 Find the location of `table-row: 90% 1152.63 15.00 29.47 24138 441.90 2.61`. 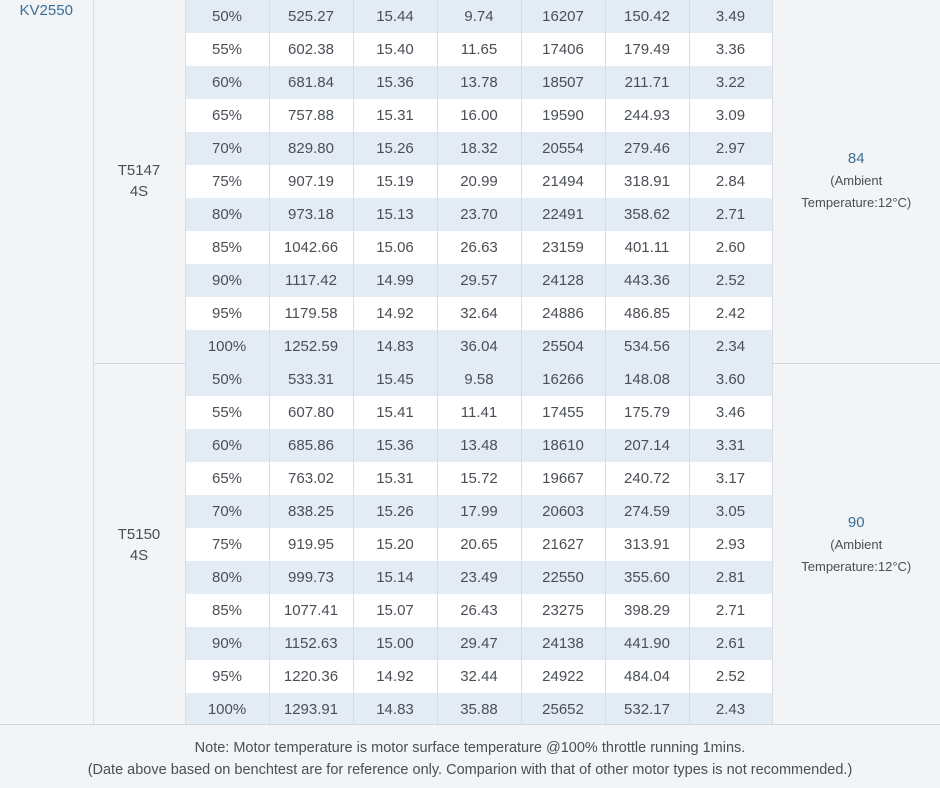

table-row: 90% 1152.63 15.00 29.47 24138 441.90 2.61 is located at coordinates (470, 643).